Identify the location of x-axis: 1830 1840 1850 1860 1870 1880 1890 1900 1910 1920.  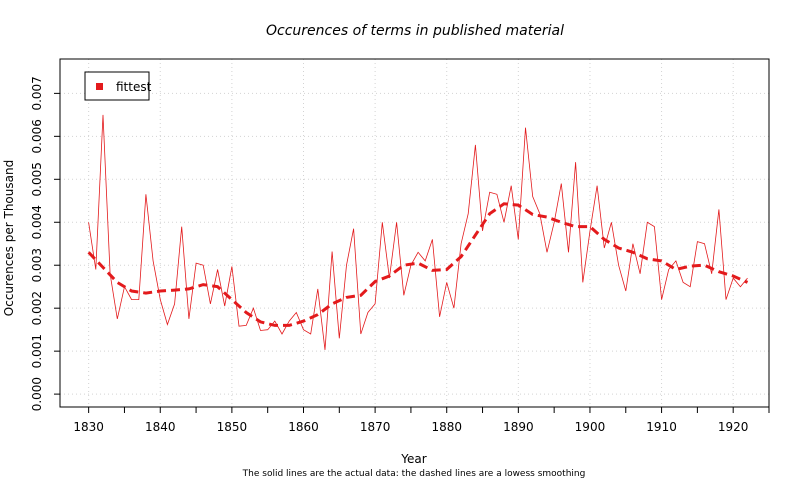
(421, 420).